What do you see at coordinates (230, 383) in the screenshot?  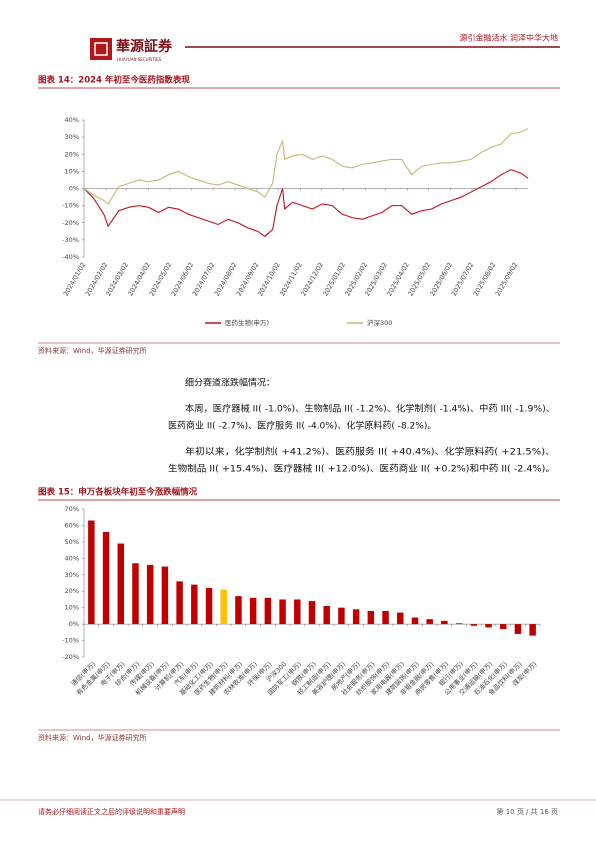 I see `body-heading: 细分赛道涨跌幅情况：` at bounding box center [230, 383].